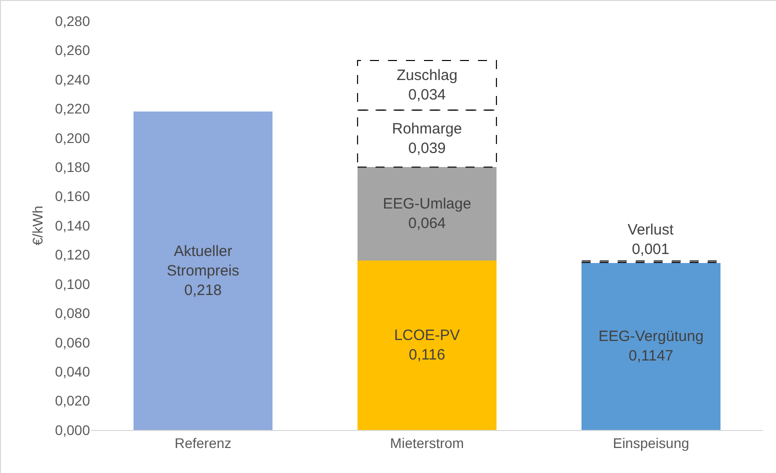  I want to click on y-tick-label: 0,060, so click(72, 342).